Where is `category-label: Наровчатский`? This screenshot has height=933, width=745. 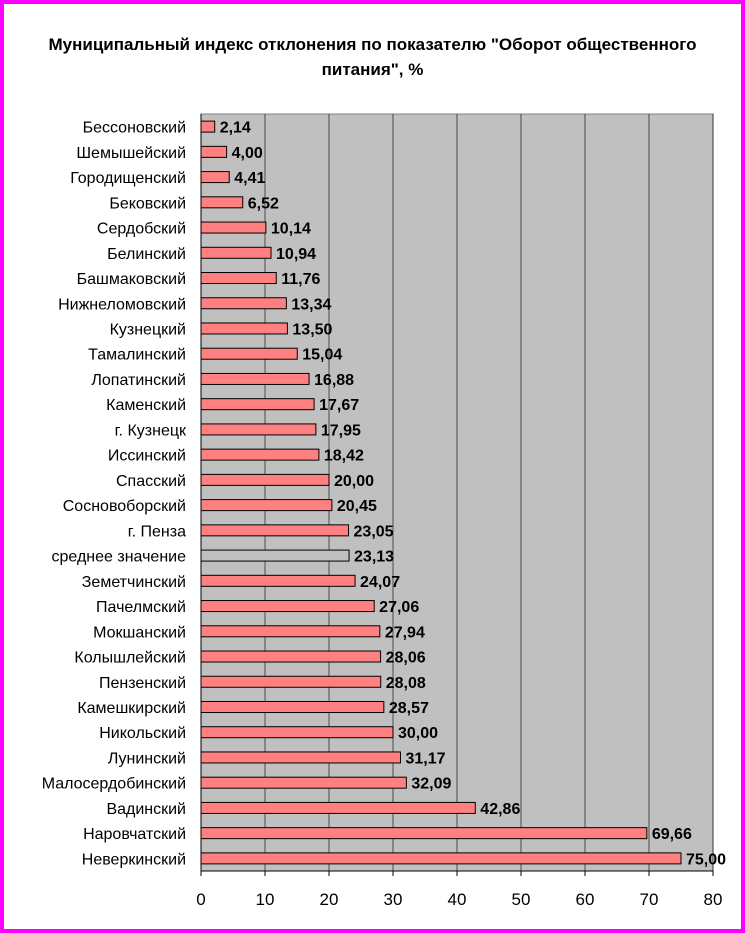
category-label: Наровчатский is located at coordinates (134, 834).